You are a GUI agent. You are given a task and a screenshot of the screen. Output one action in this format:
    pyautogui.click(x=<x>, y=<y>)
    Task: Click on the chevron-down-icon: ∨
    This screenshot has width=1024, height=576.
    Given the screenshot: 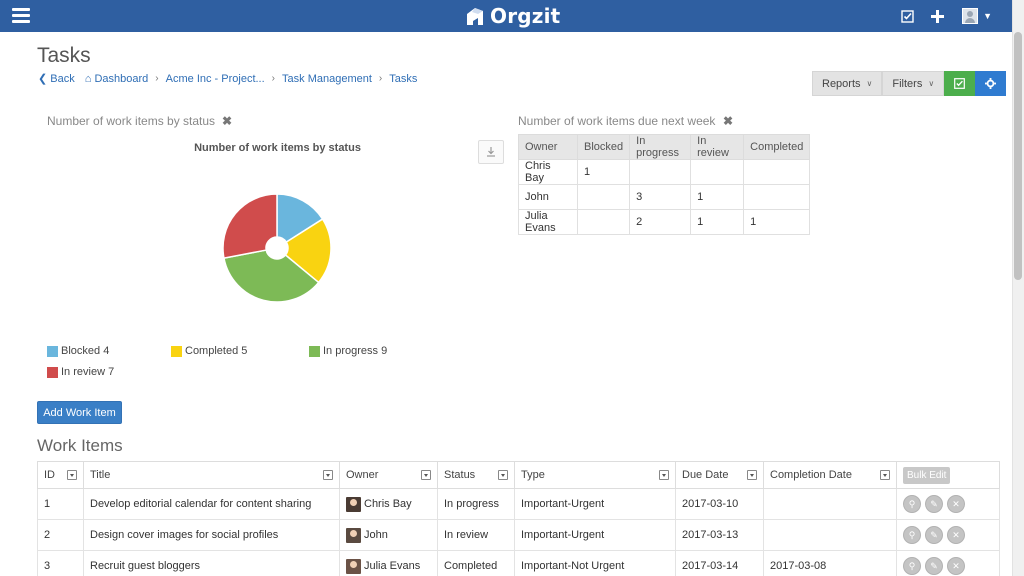 What is the action you would take?
    pyautogui.click(x=869, y=83)
    